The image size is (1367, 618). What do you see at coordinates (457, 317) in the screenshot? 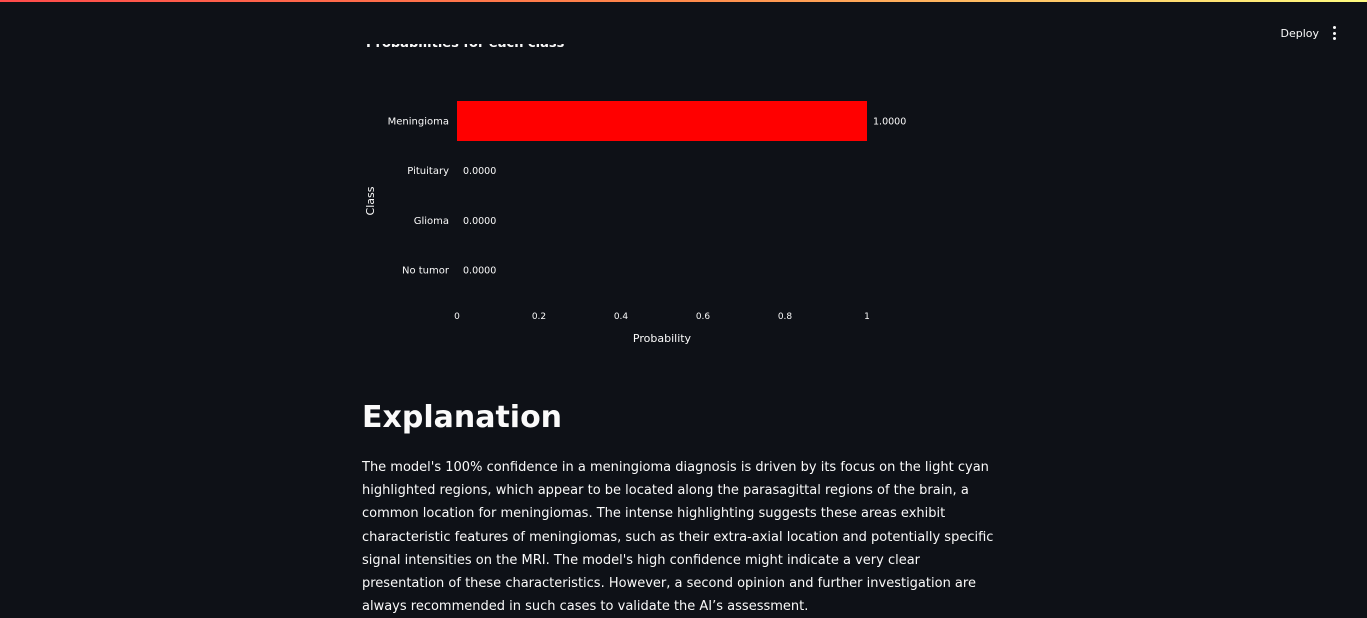
I see `x-tick-label: 0` at bounding box center [457, 317].